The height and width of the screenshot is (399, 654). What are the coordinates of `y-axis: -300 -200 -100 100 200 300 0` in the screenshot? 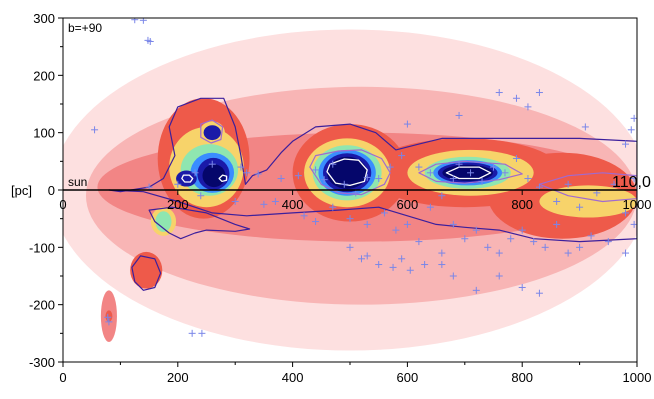 It's located at (46, 190).